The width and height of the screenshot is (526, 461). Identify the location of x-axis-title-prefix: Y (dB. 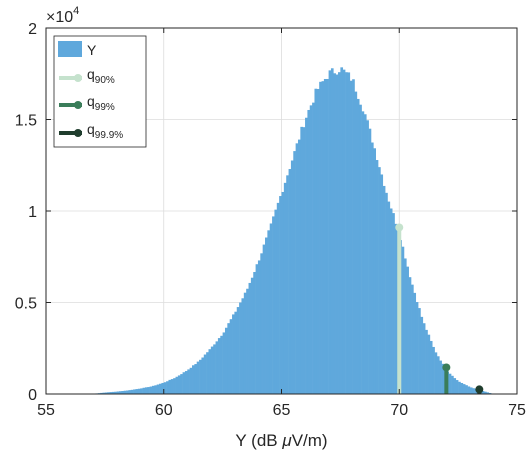
(258, 440).